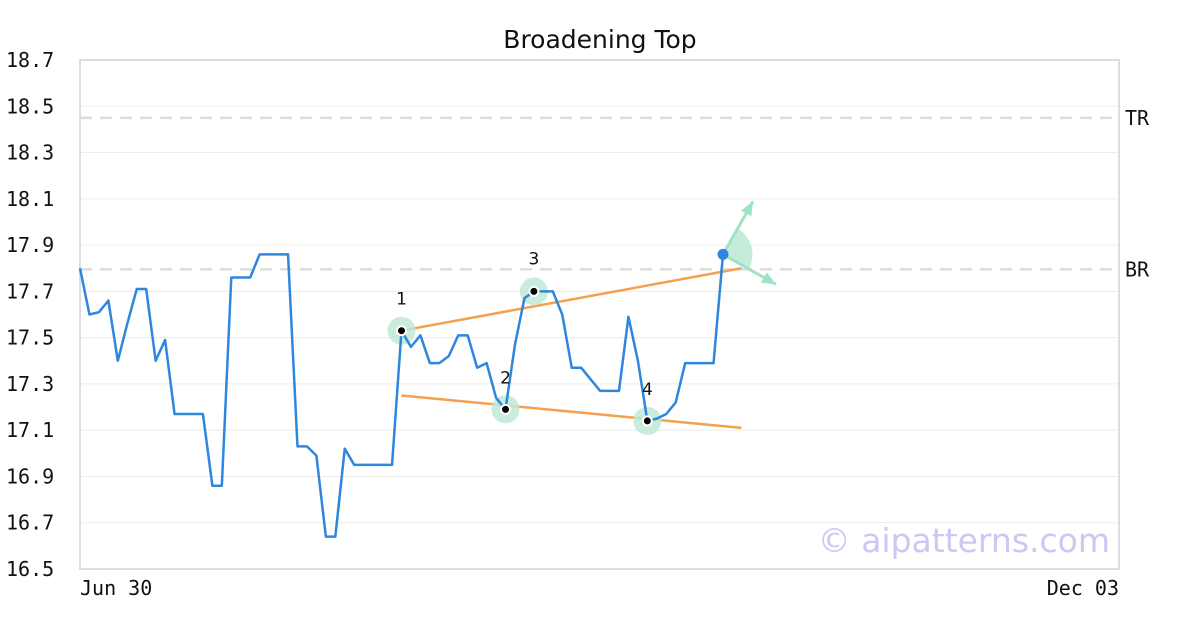 Image resolution: width=1200 pixels, height=630 pixels. What do you see at coordinates (30, 199) in the screenshot?
I see `y-tick-label: 18.1` at bounding box center [30, 199].